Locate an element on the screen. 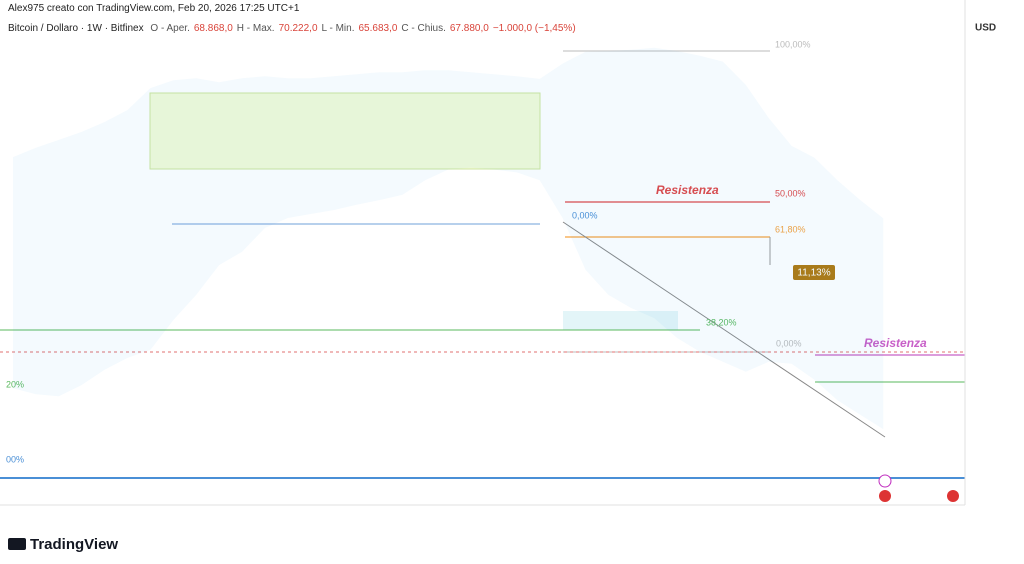  change: −1.000,0 (−1,45%) is located at coordinates (534, 28).